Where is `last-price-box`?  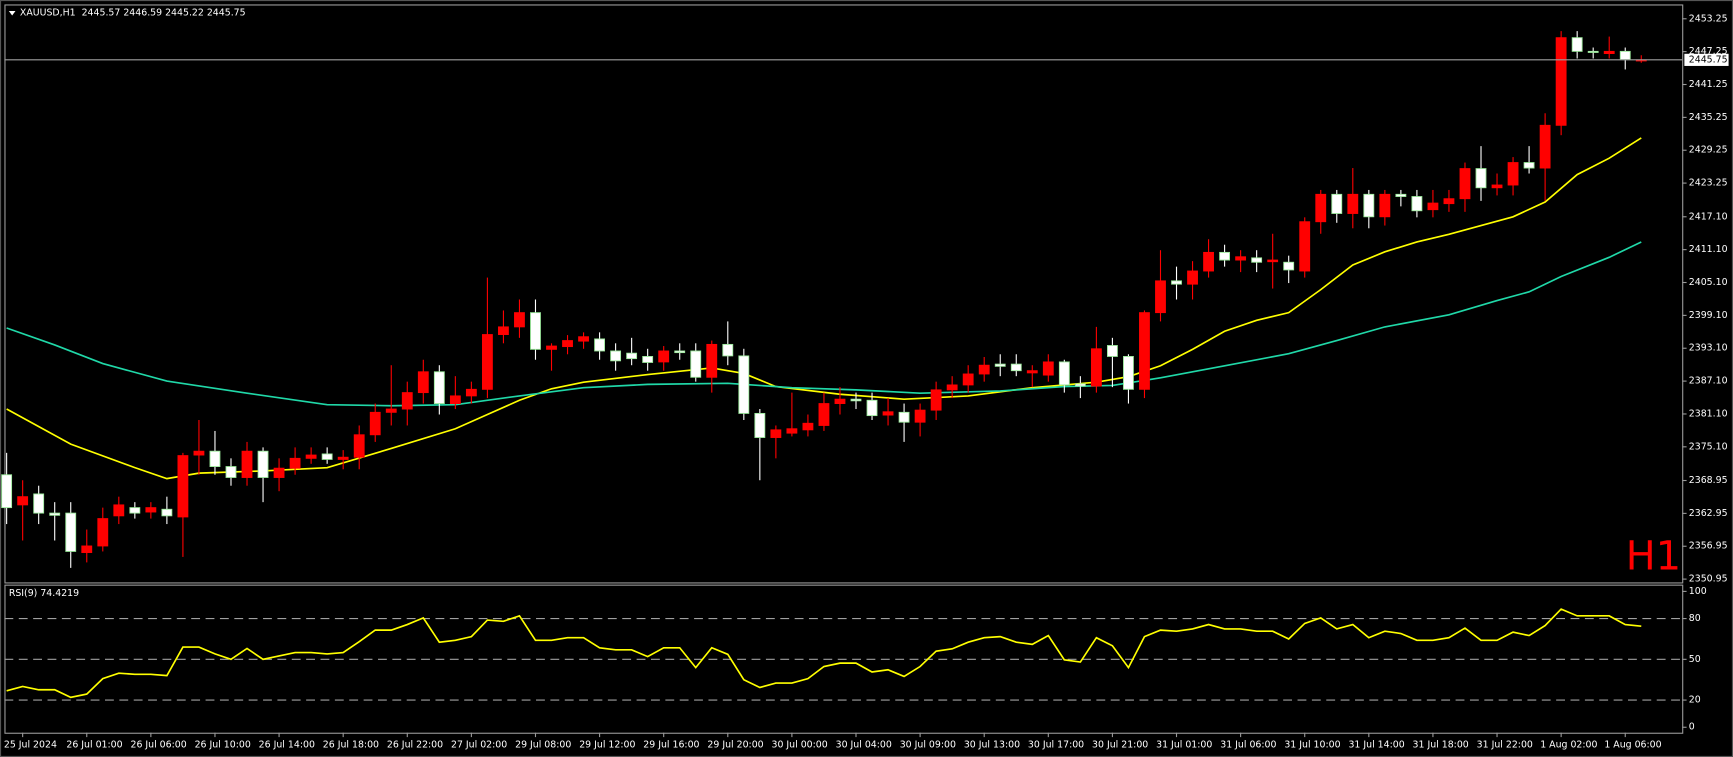 last-price-box is located at coordinates (1706, 59).